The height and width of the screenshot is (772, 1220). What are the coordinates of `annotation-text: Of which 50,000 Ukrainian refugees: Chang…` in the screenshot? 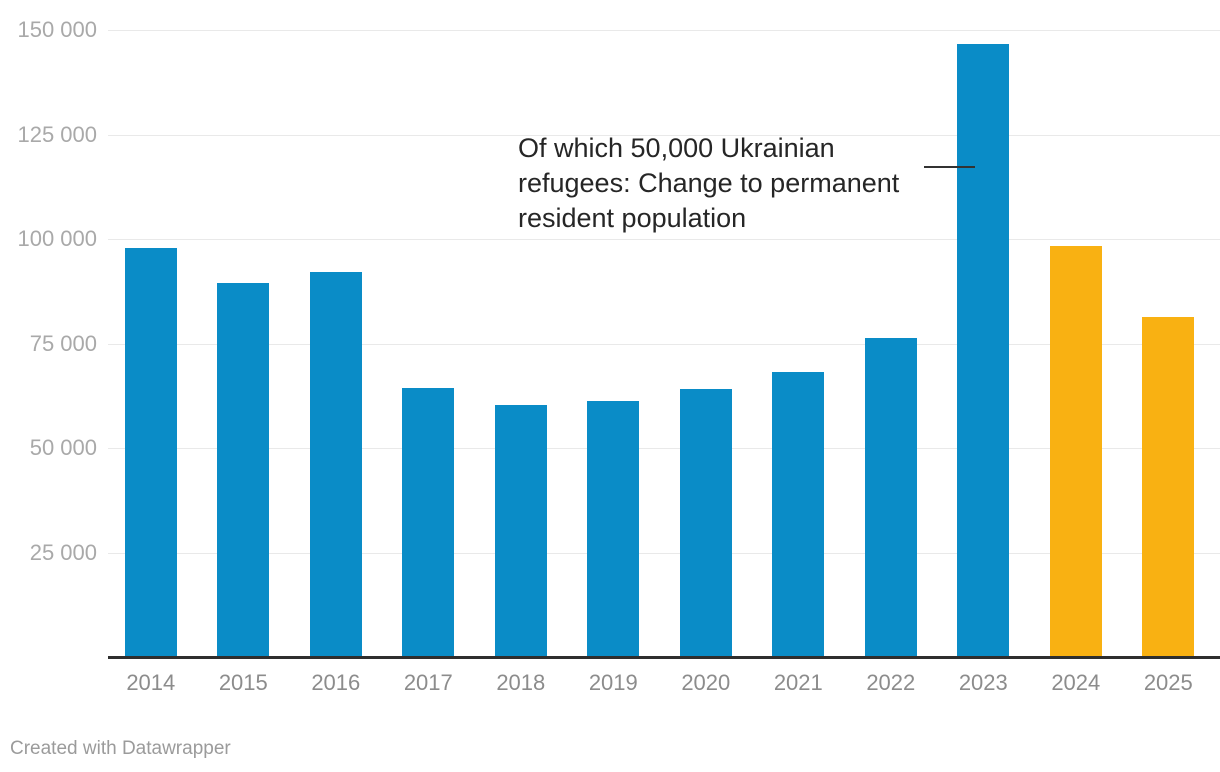 It's located at (708, 183).